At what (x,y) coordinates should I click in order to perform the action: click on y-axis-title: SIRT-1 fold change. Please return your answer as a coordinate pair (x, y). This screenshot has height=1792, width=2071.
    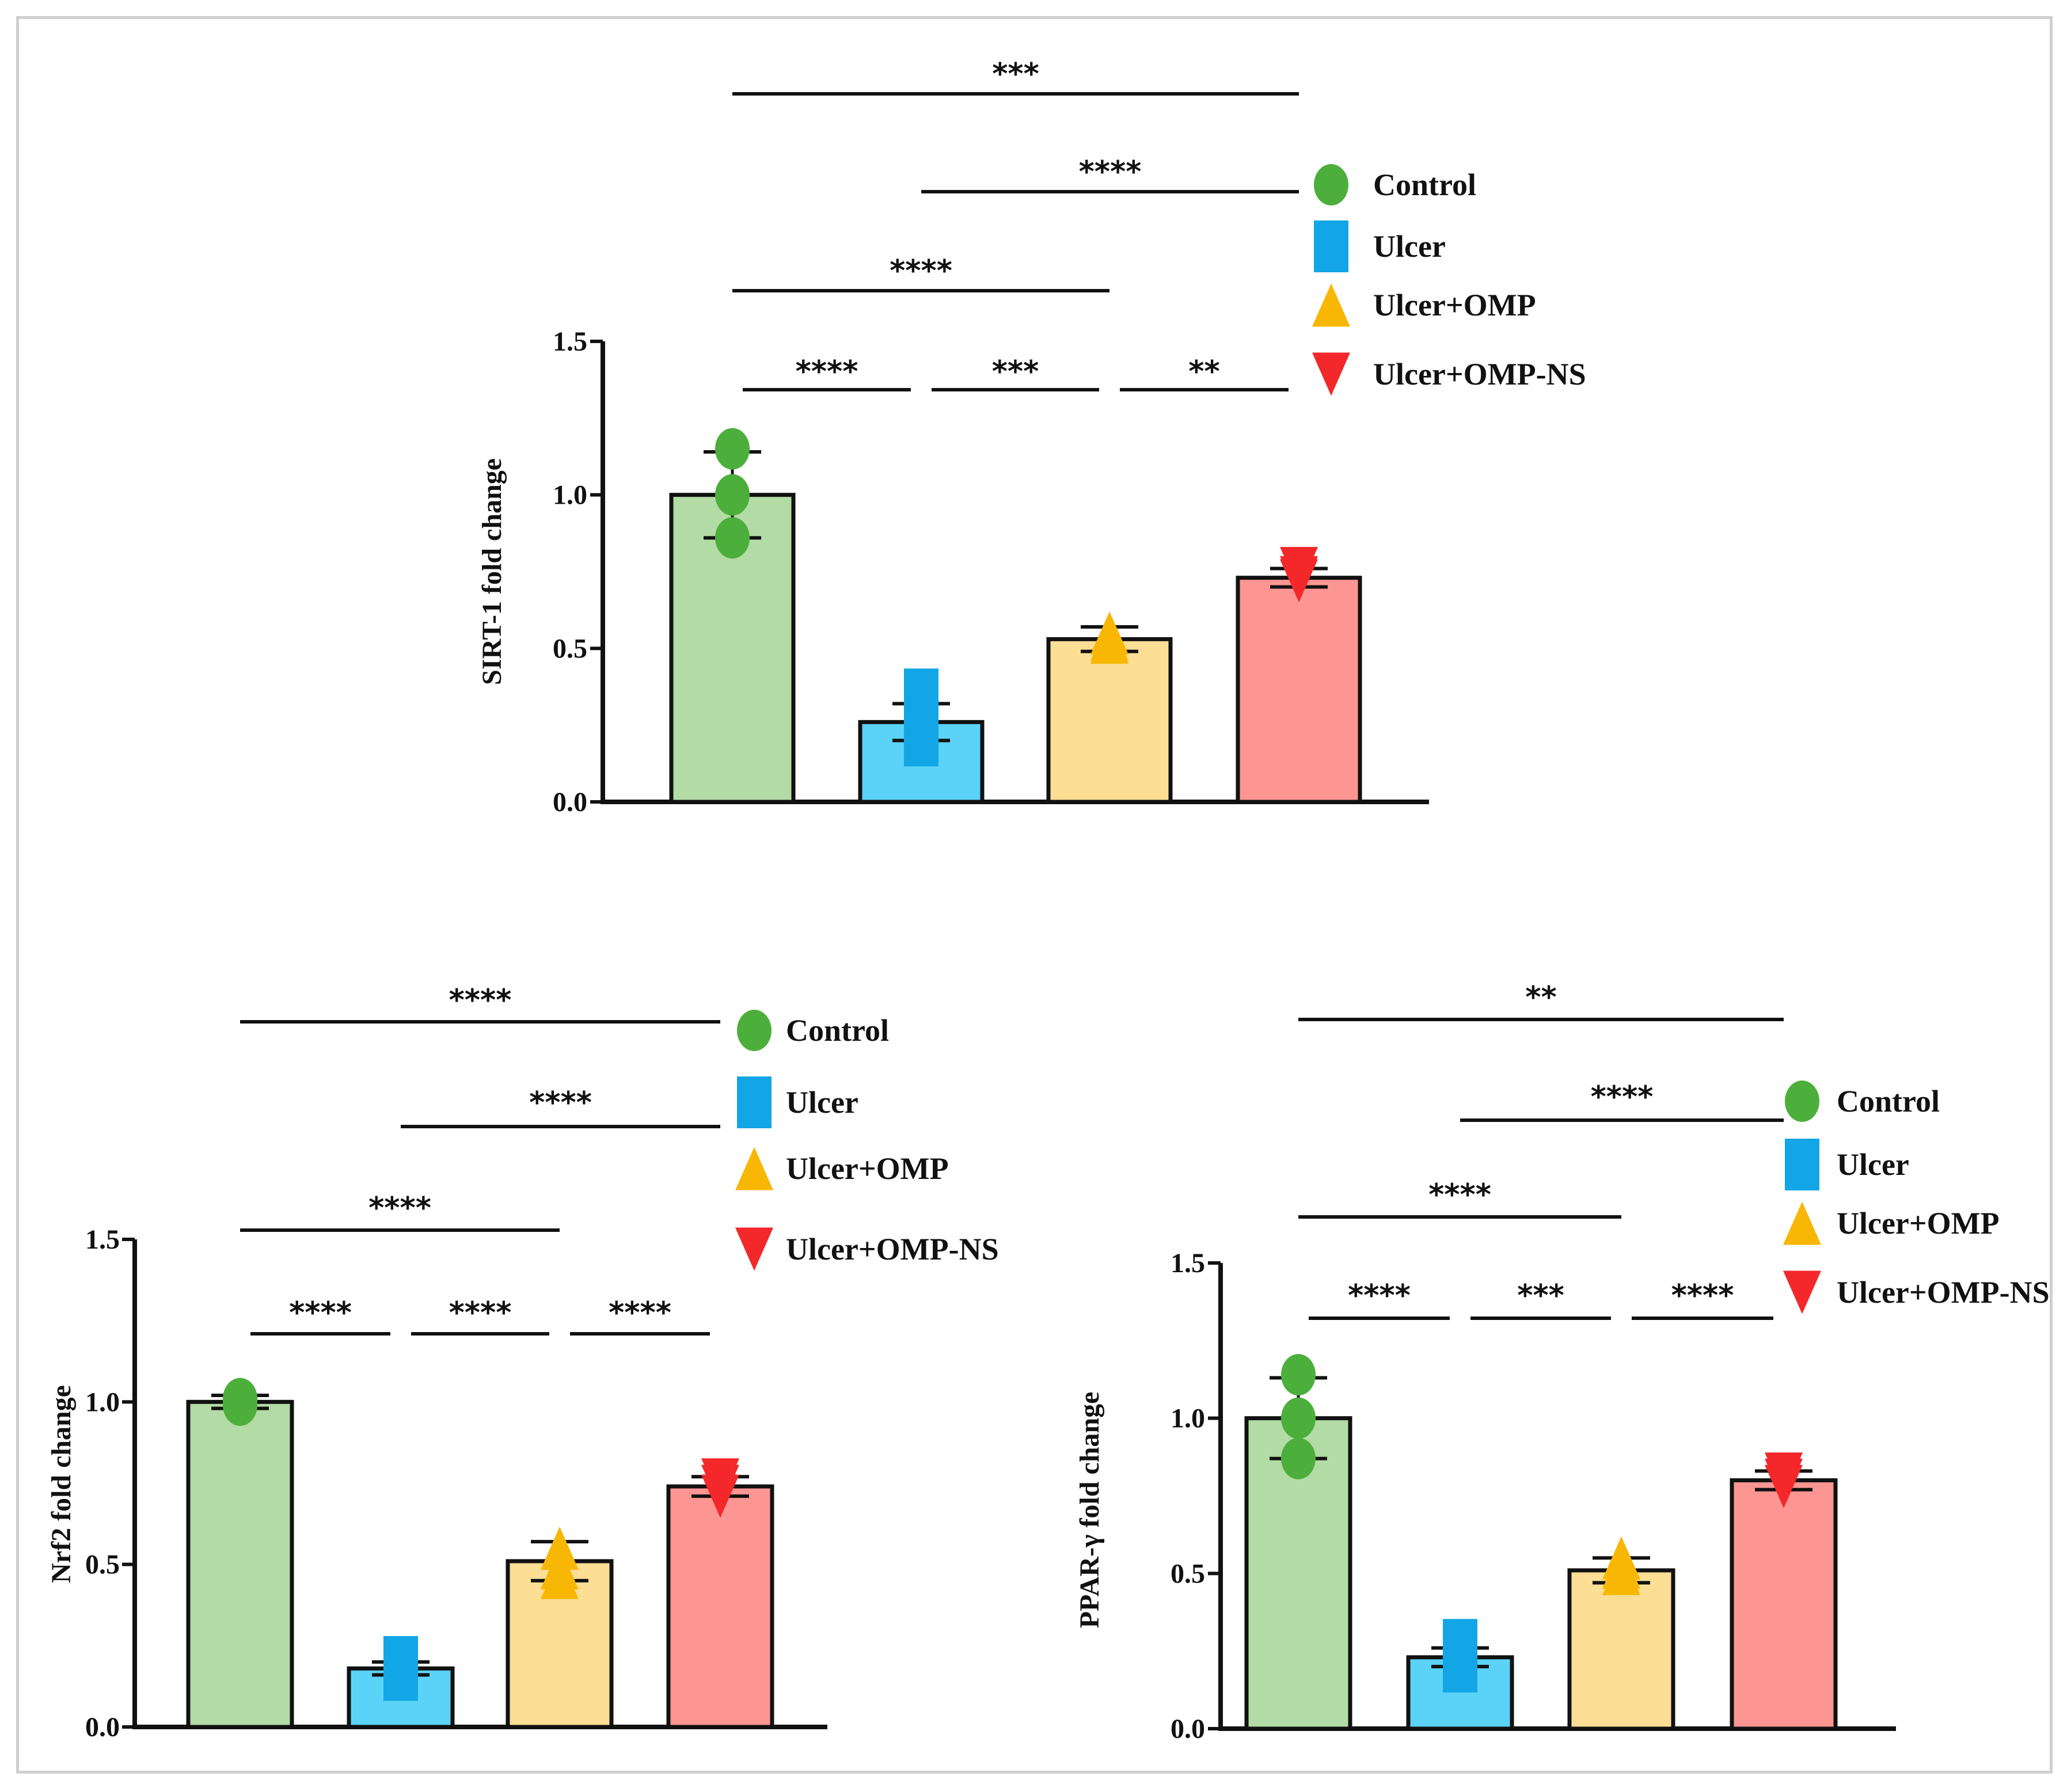
    Looking at the image, I should click on (492, 571).